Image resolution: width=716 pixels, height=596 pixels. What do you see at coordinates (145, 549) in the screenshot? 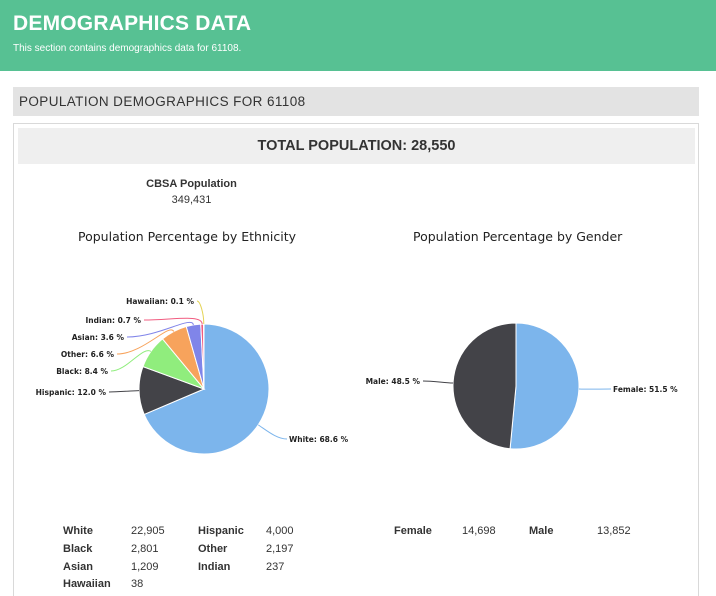
I see `stat-value-black: 2,801` at bounding box center [145, 549].